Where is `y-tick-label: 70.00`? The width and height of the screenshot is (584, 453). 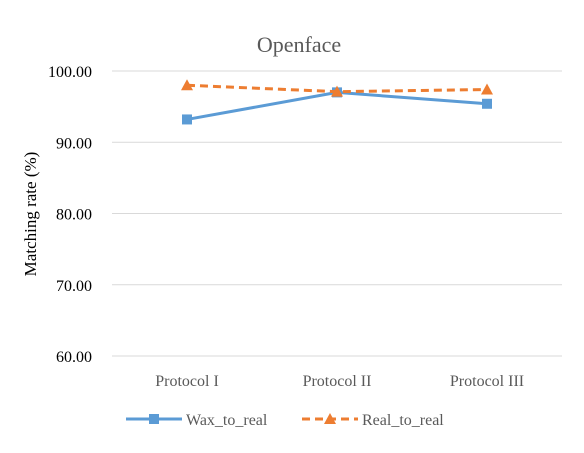
y-tick-label: 70.00 is located at coordinates (74, 286).